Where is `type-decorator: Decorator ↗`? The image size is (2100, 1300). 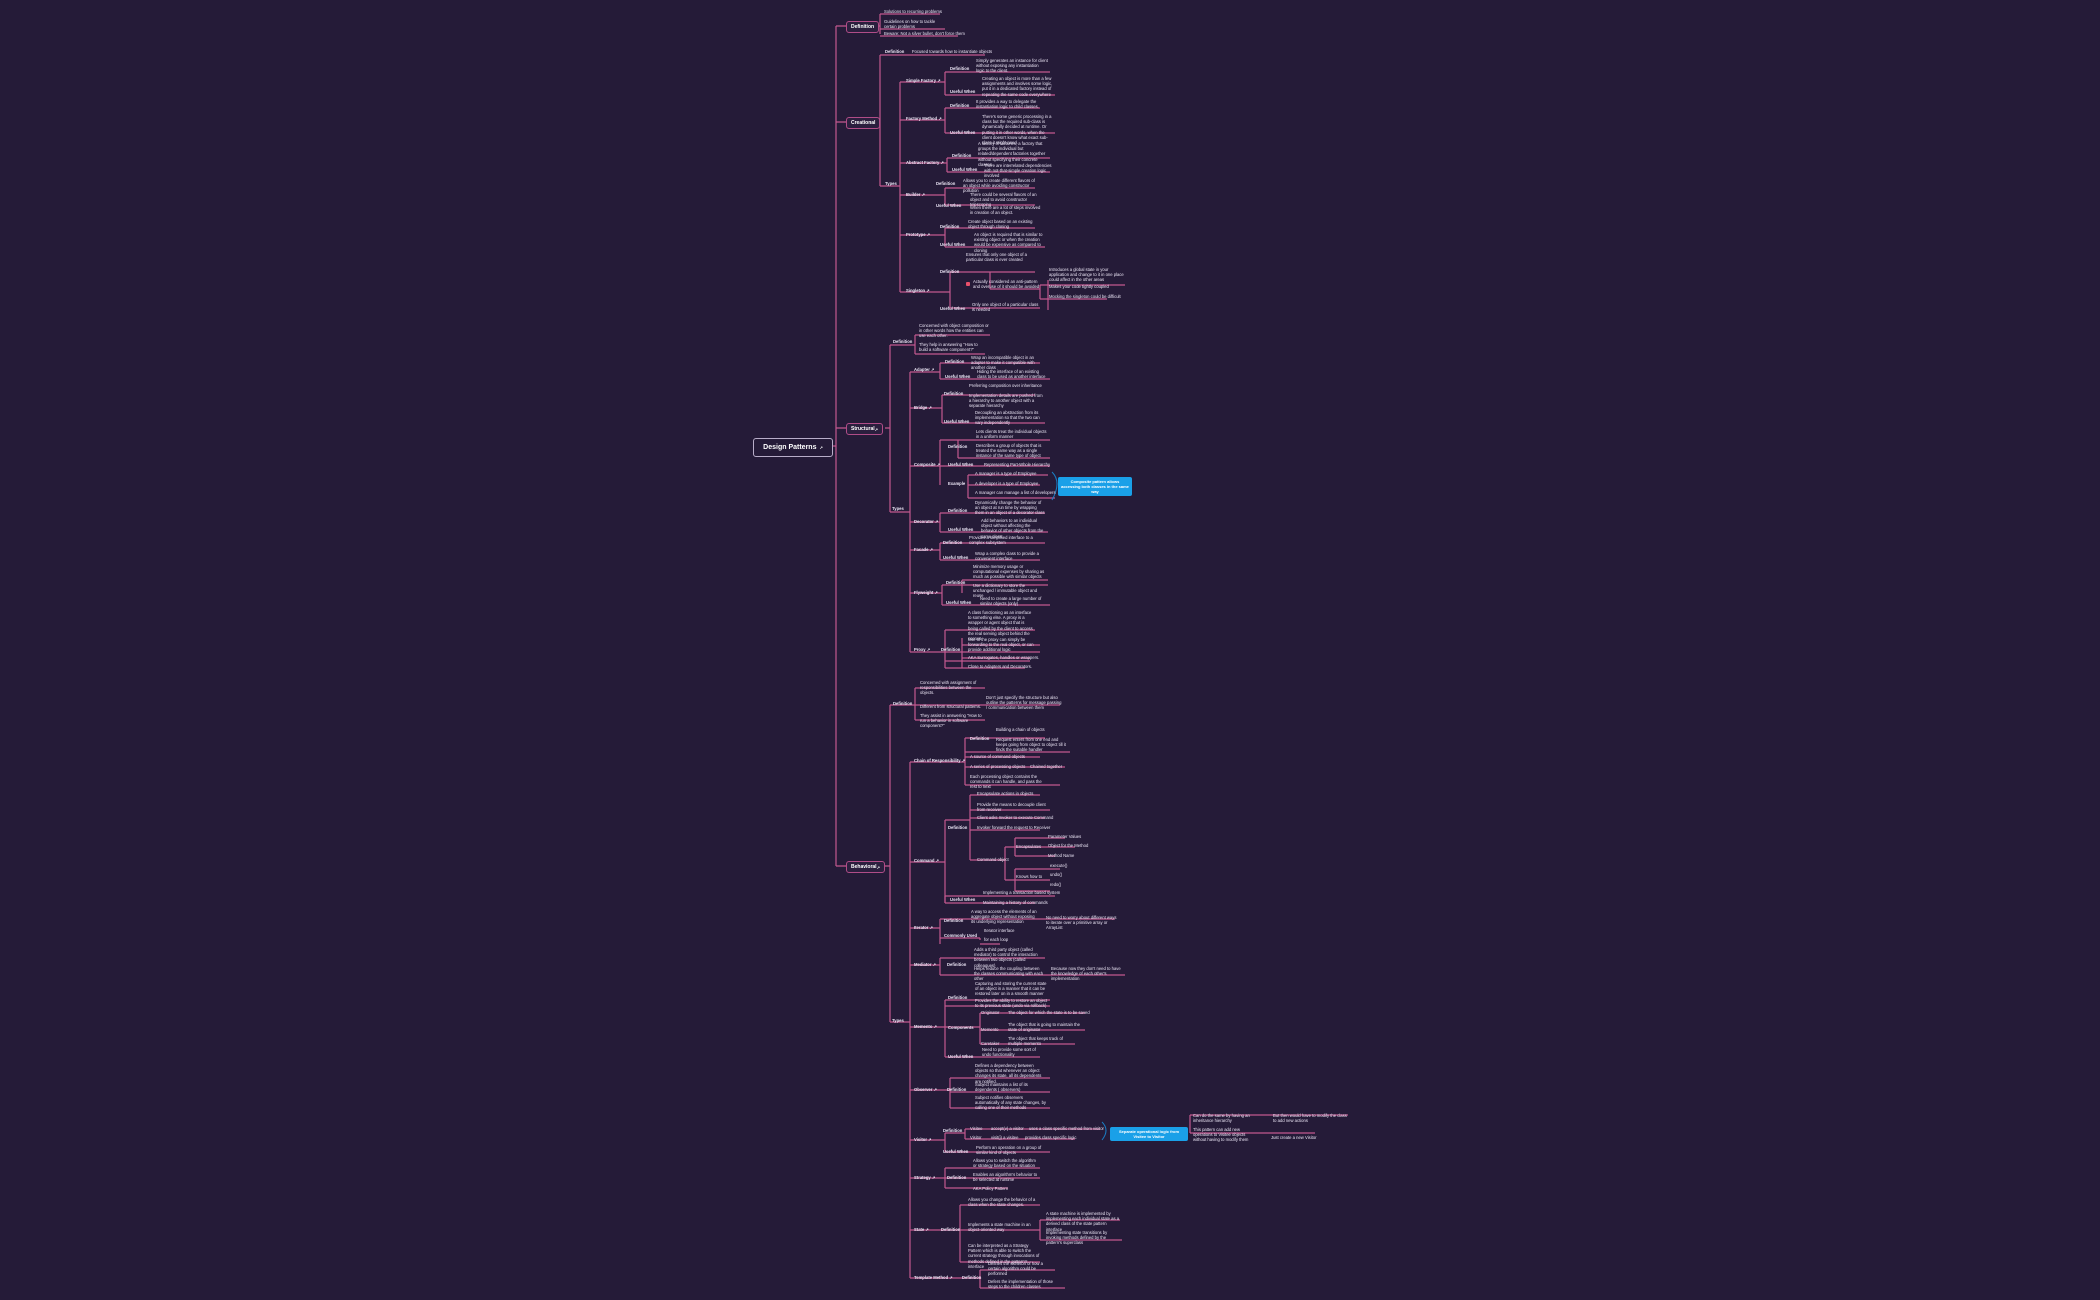 type-decorator: Decorator ↗ is located at coordinates (926, 521).